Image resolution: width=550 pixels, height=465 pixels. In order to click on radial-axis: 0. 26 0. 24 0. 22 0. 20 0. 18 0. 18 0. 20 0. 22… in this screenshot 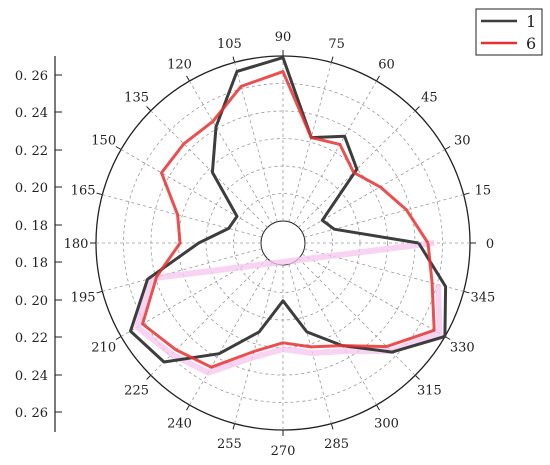, I will do `click(38, 244)`.